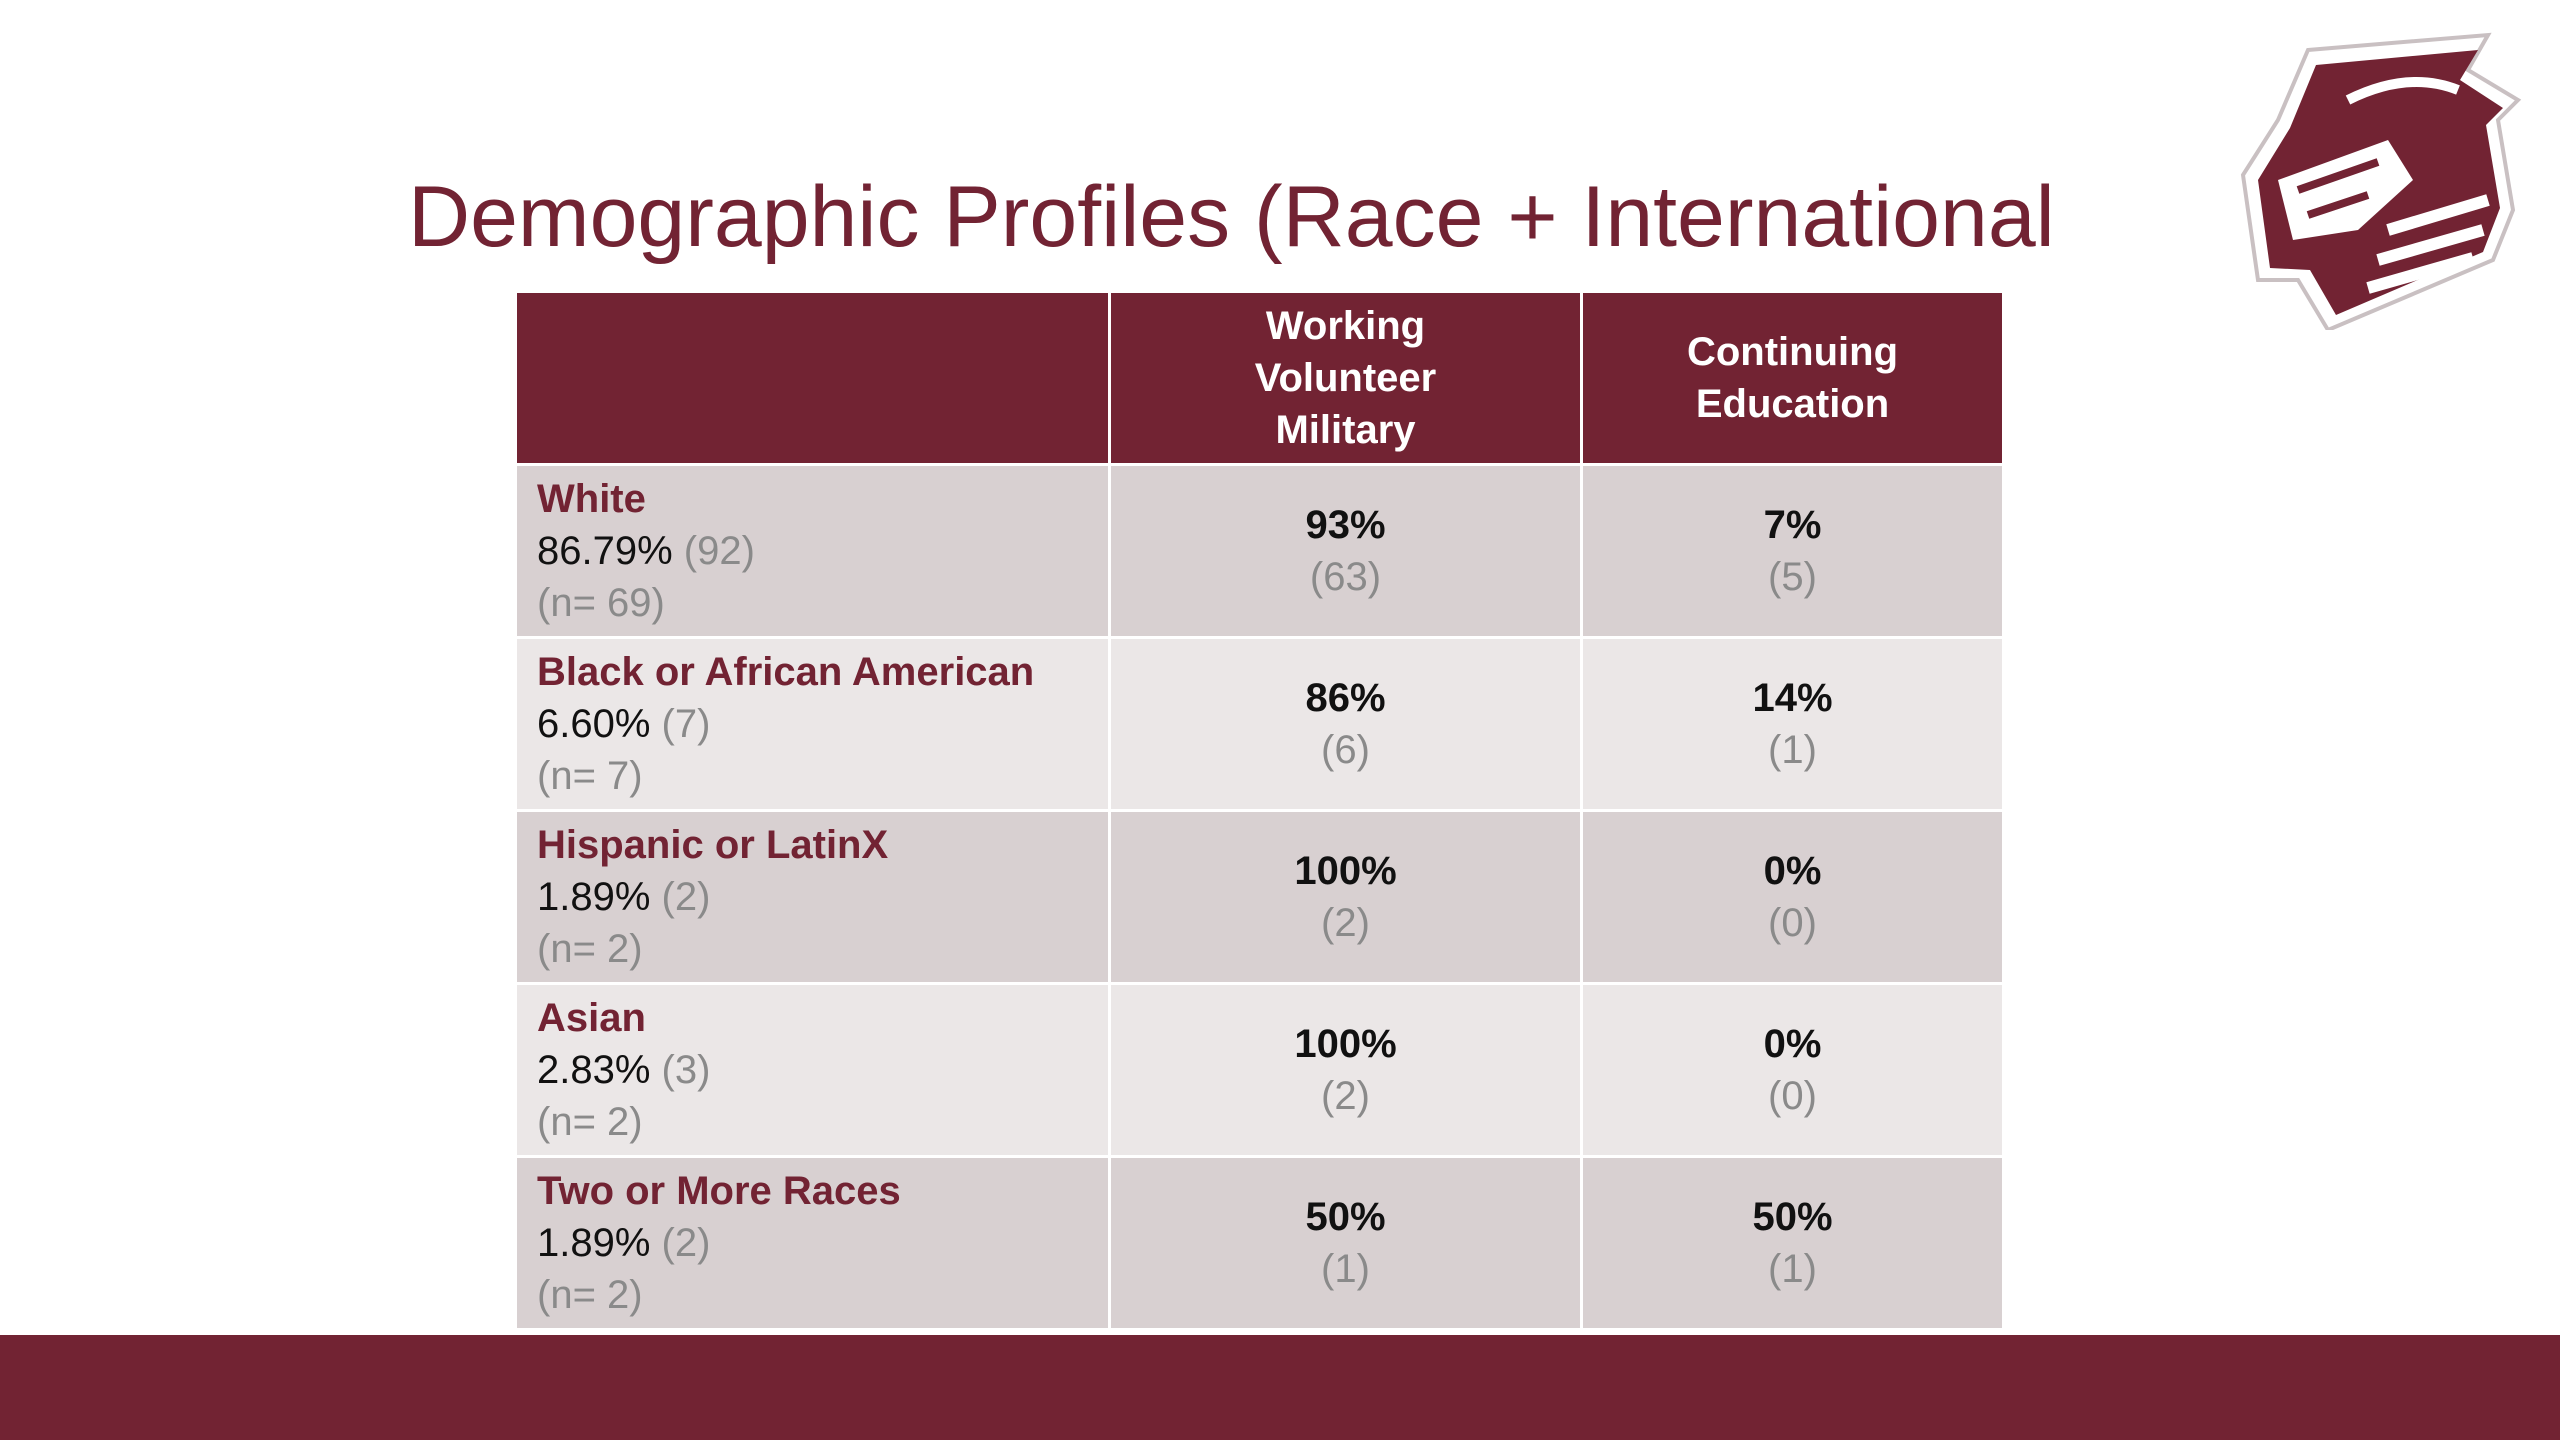  What do you see at coordinates (1792, 577) in the screenshot?
I see `cell-count: (5)` at bounding box center [1792, 577].